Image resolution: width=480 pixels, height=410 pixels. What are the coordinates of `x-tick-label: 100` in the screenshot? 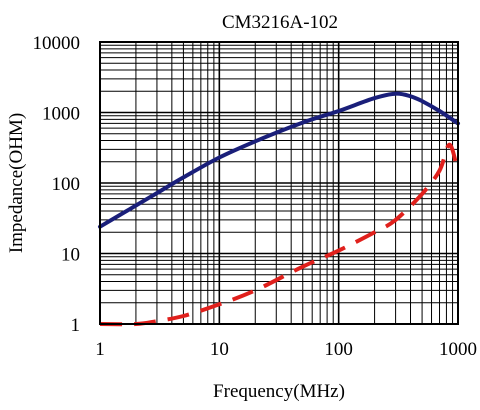 It's located at (338, 349).